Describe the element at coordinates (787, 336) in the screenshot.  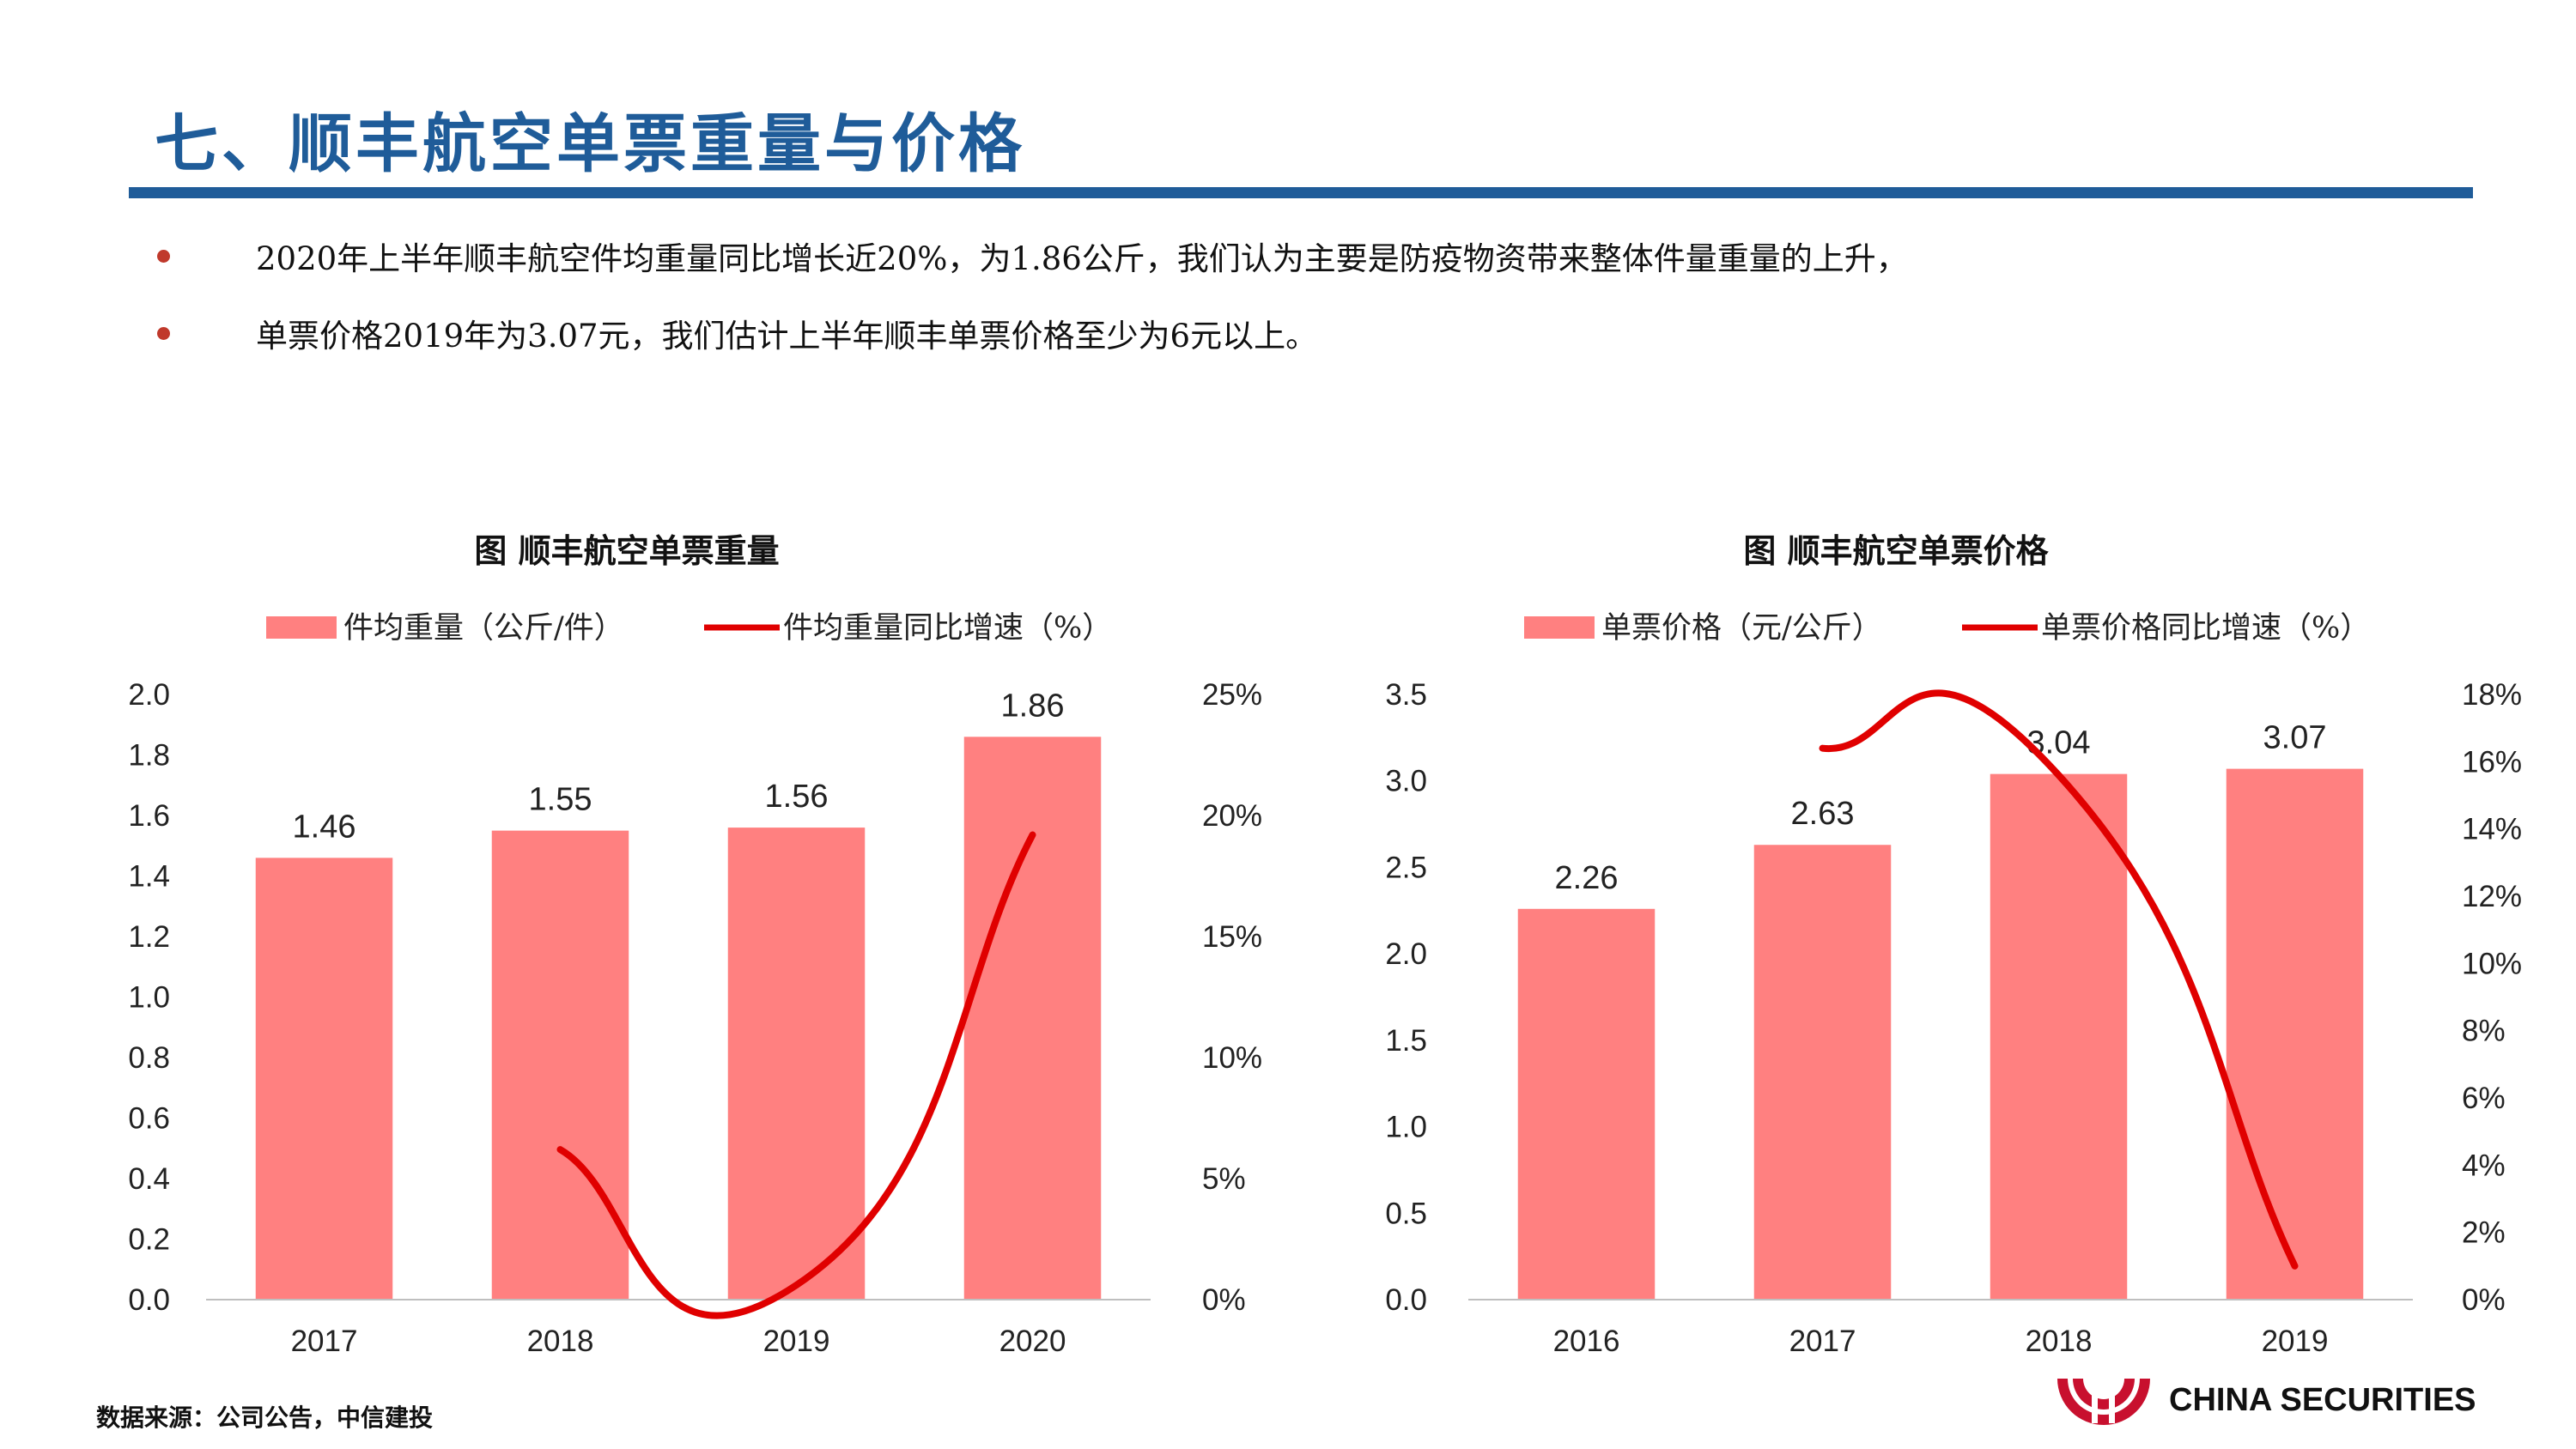
I see `bullet-text: 单票价格2019年为3.07元，我们估计上半年顺丰单票价格至少为6元以上。` at that location.